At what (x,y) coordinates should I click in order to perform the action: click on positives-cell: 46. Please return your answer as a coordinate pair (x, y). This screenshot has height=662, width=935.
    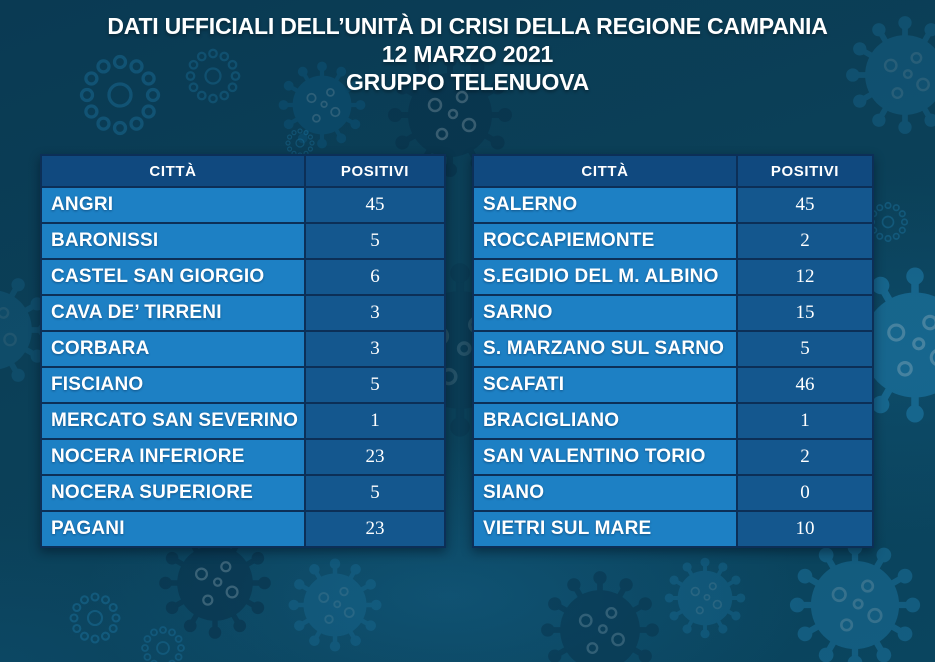
    Looking at the image, I should click on (805, 385).